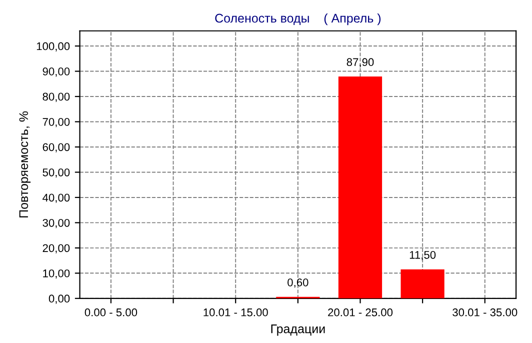  What do you see at coordinates (59, 299) in the screenshot?
I see `y-tick-label: 0,00` at bounding box center [59, 299].